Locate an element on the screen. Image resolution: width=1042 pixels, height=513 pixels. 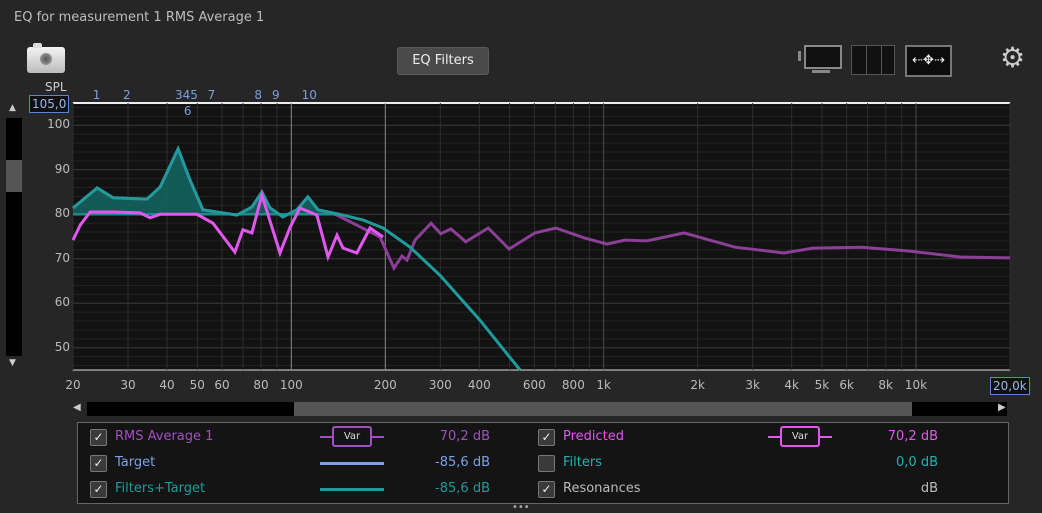
x-tick-label: 40 is located at coordinates (167, 385).